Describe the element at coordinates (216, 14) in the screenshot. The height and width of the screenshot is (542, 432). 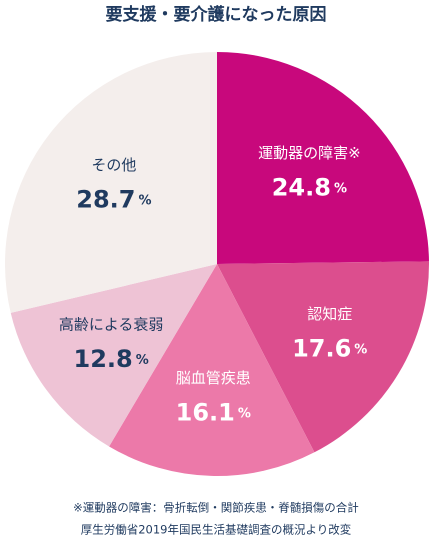
I see `chart-title: 要支援・要介護になった原因` at that location.